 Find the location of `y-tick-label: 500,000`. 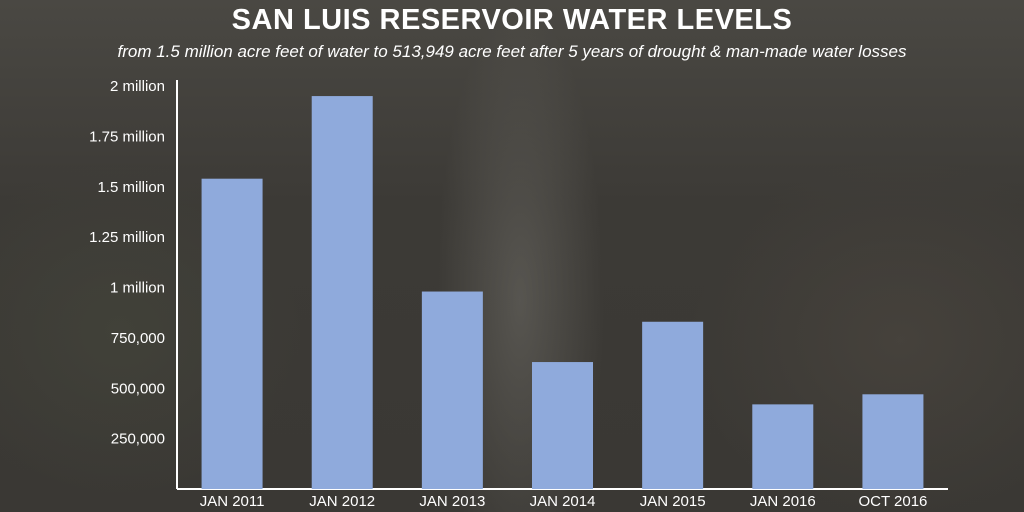

y-tick-label: 500,000 is located at coordinates (138, 388).